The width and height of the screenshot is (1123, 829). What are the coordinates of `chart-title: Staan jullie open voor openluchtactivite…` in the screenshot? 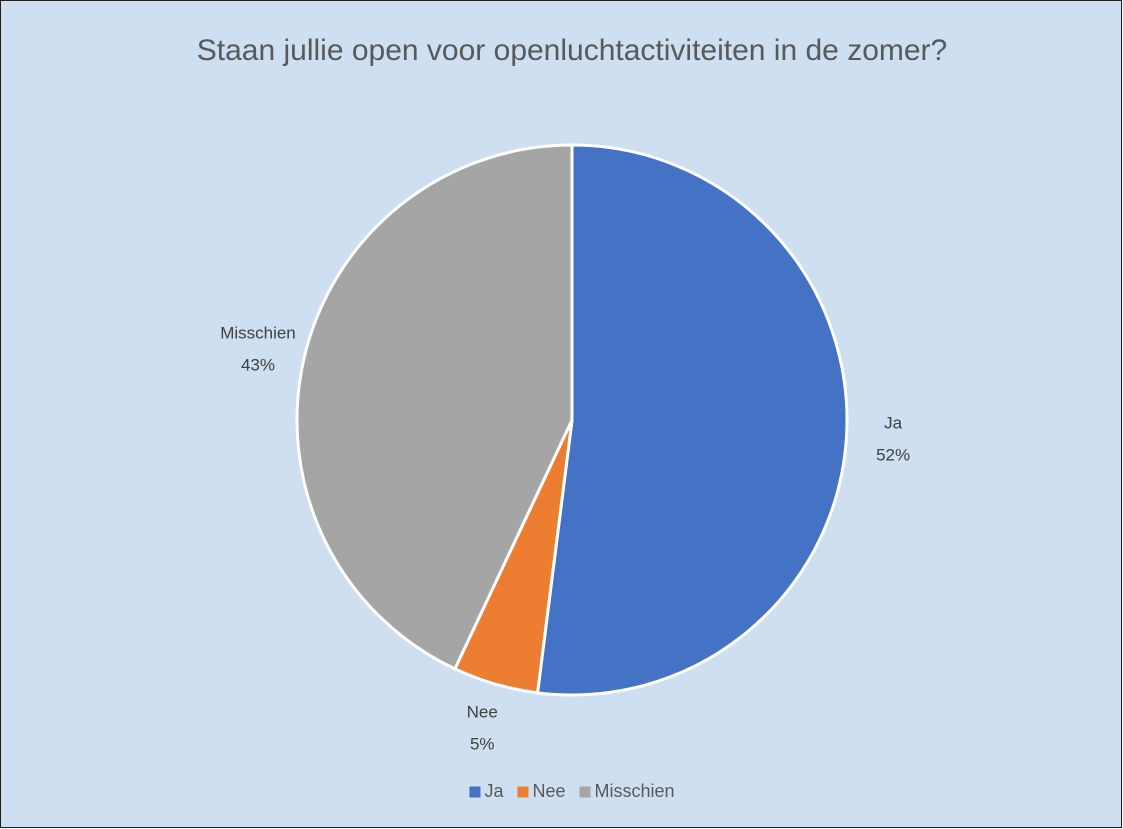 It's located at (572, 50).